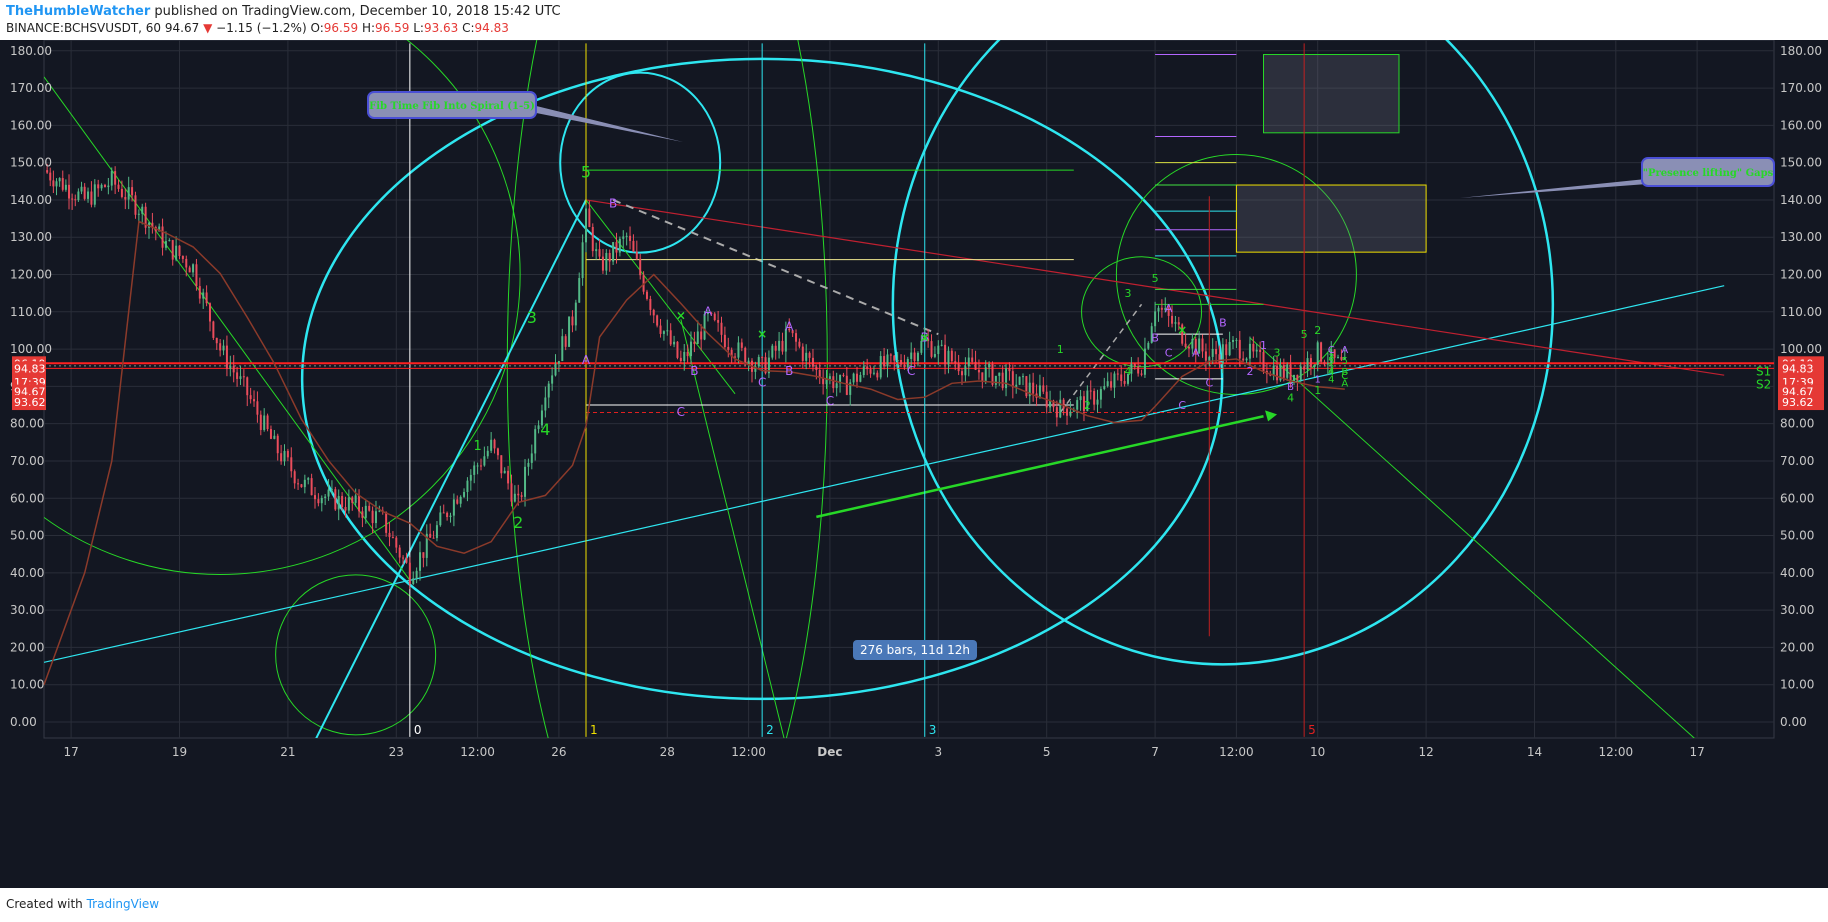  Describe the element at coordinates (1763, 385) in the screenshot. I see `pivot-label: S2` at that location.